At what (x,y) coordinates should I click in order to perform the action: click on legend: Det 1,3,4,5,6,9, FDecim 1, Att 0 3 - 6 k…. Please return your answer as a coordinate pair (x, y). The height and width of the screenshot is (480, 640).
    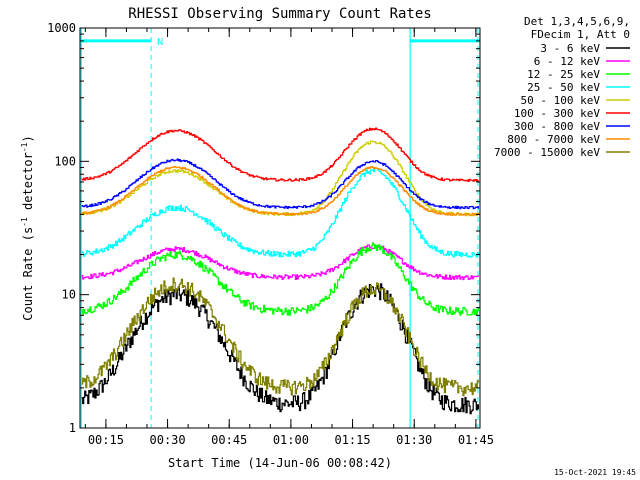
    Looking at the image, I should click on (562, 87).